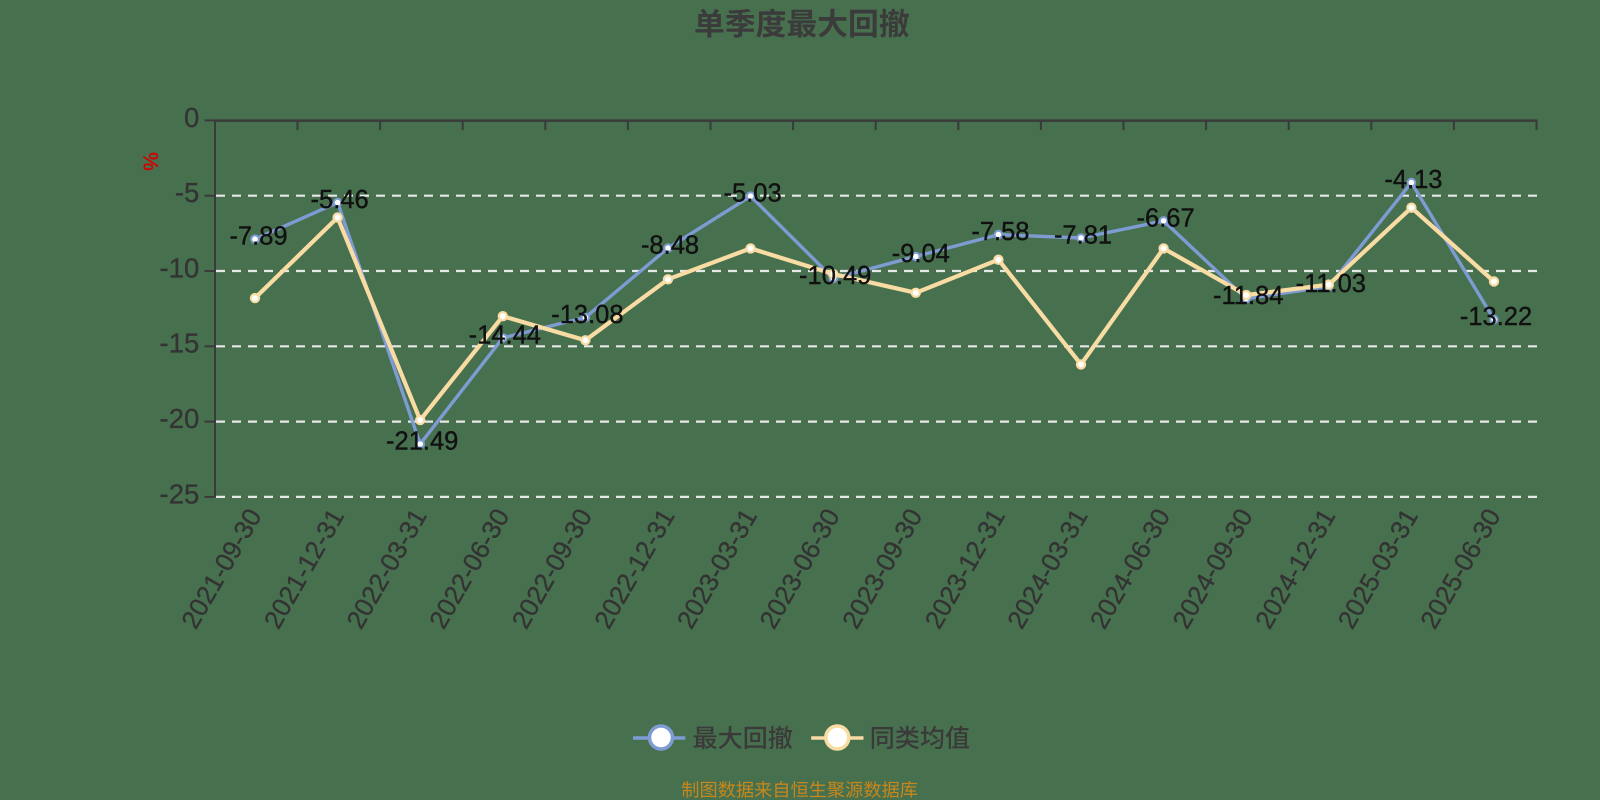 The width and height of the screenshot is (1600, 800). Describe the element at coordinates (180, 418) in the screenshot. I see `svg-text: -20` at that location.